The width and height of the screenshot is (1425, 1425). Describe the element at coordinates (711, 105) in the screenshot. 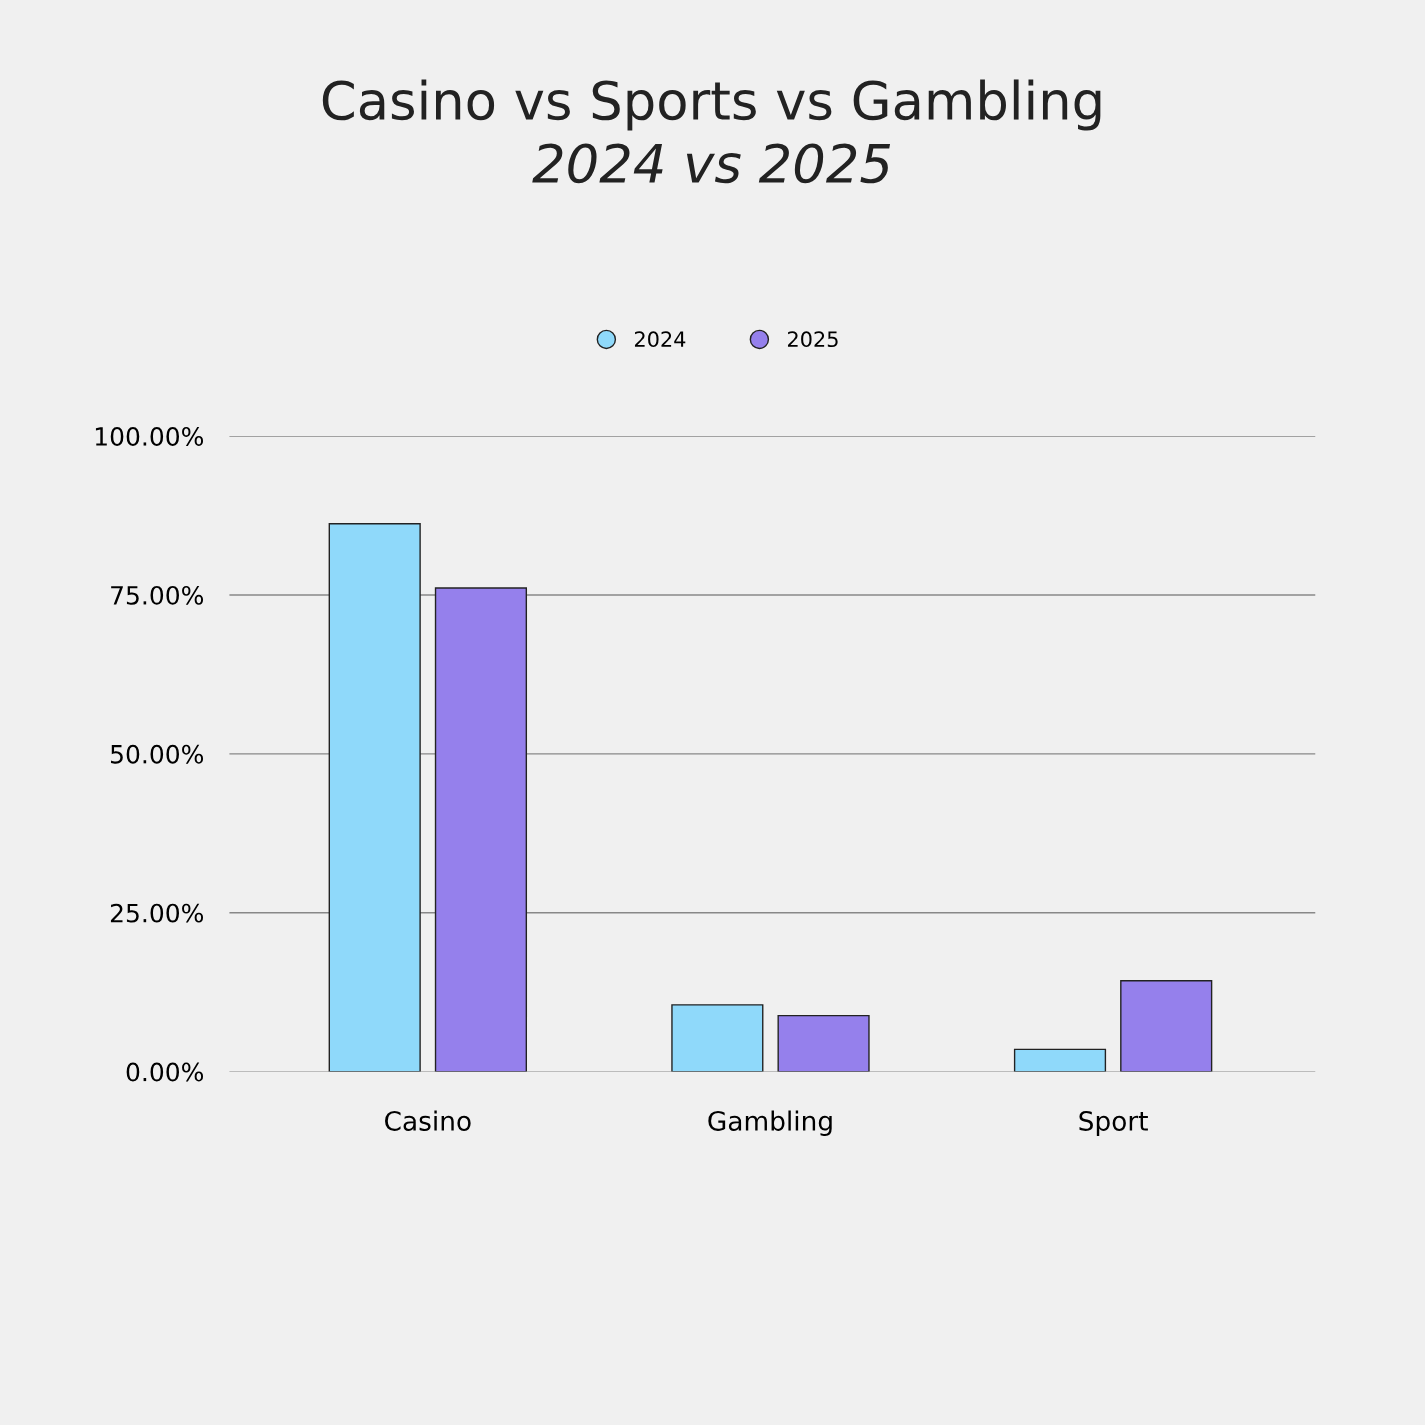

I see `chart-title: Casino vs Sports vs Gambling` at that location.